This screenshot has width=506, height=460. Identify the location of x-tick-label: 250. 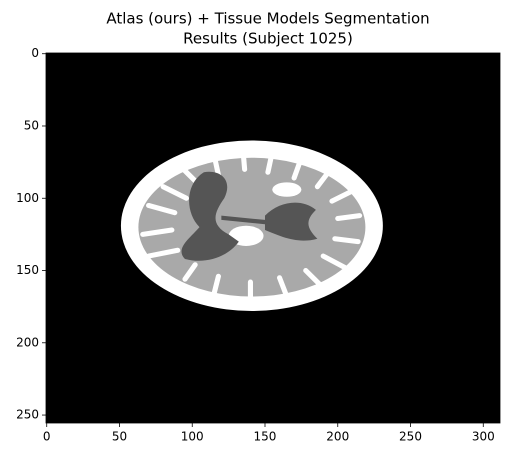
(410, 437).